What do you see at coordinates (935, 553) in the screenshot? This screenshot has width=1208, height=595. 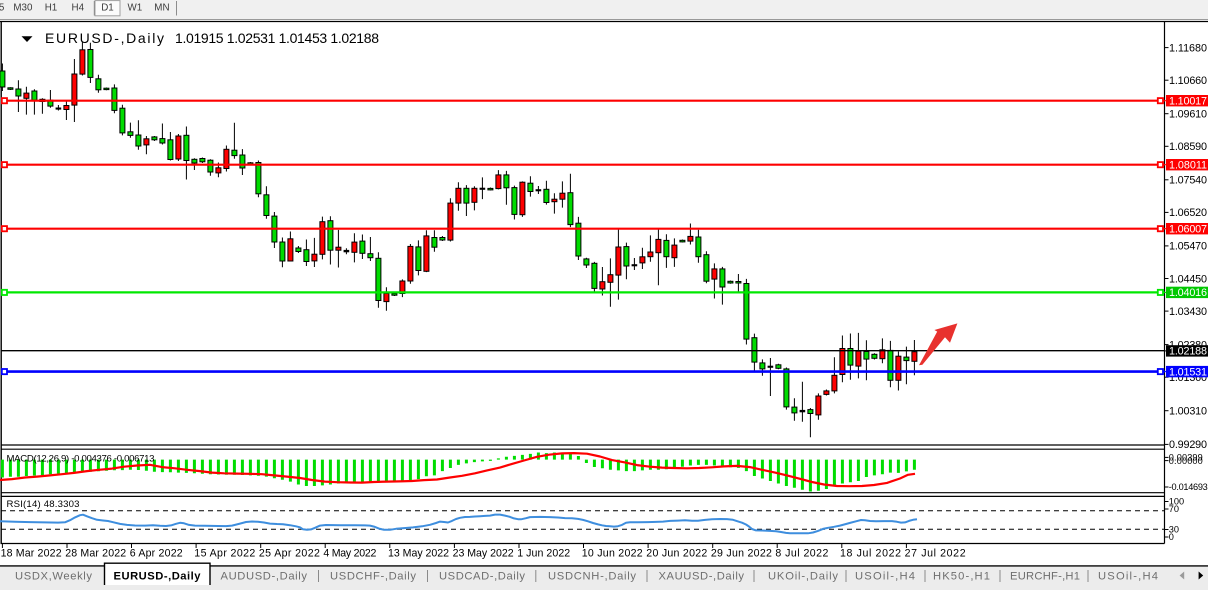 I see `svg-text: 27 Jul 2022` at bounding box center [935, 553].